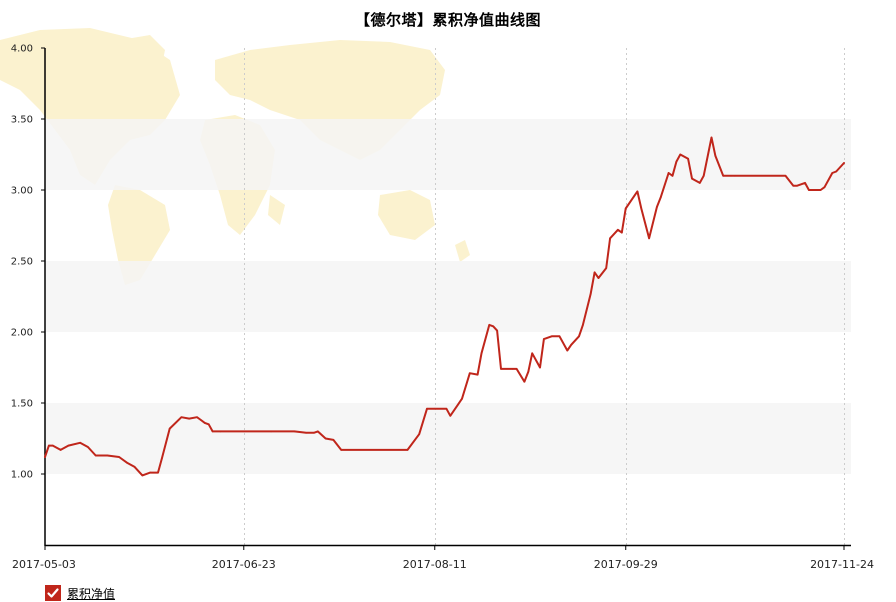 The height and width of the screenshot is (602, 896). What do you see at coordinates (22, 333) in the screenshot?
I see `y-tick-label: 2.00` at bounding box center [22, 333].